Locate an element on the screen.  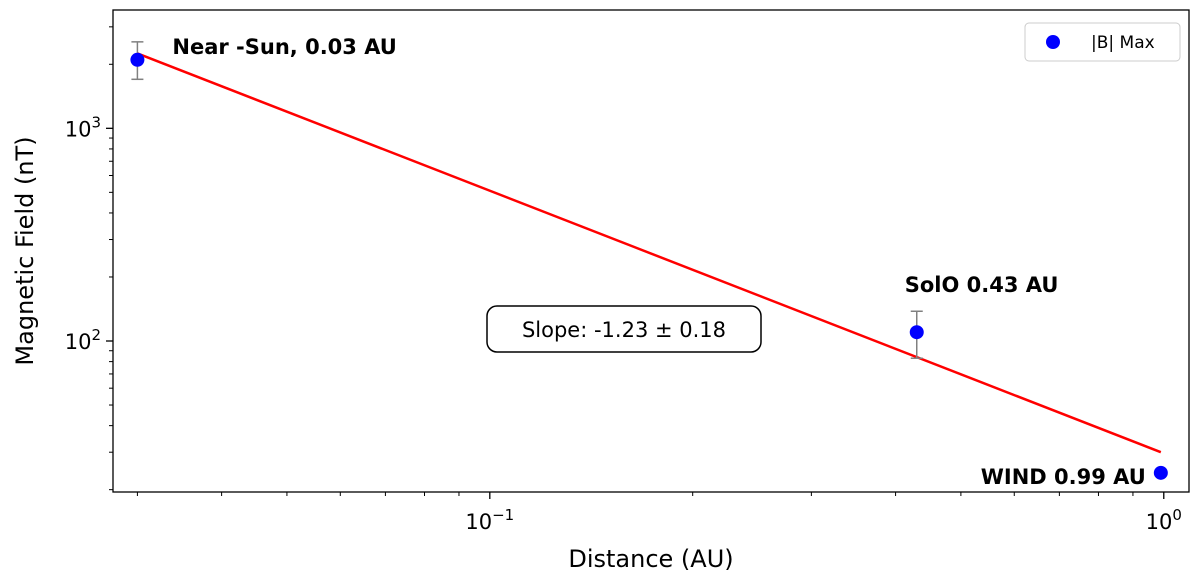
y-tick-label: 10³ is located at coordinates (83, 127).